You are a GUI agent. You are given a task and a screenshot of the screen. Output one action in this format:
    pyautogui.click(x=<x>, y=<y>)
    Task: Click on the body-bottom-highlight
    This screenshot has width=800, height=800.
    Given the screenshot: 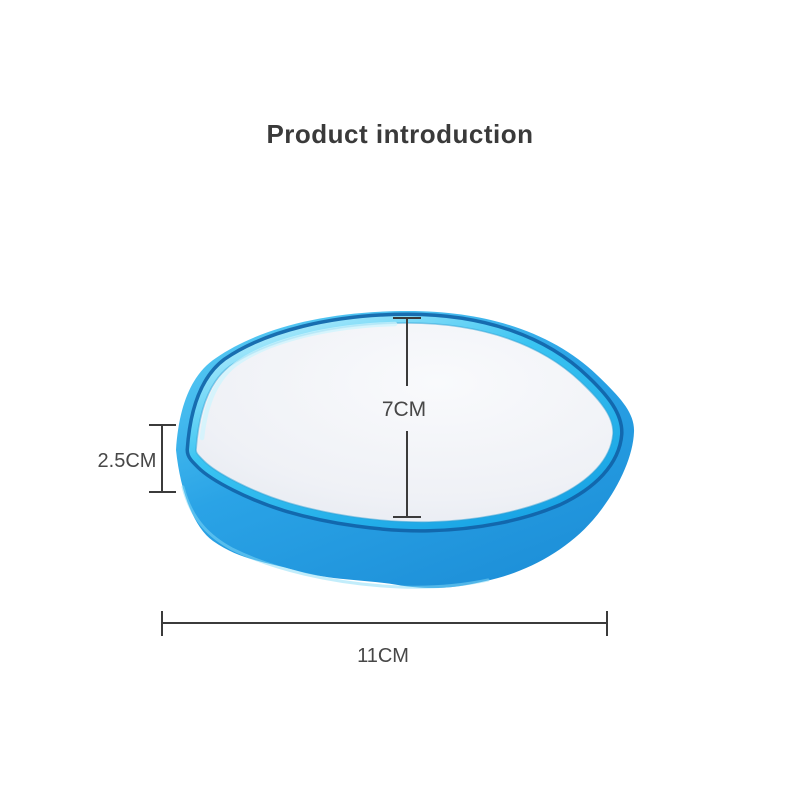 What is the action you would take?
    pyautogui.click(x=335, y=537)
    